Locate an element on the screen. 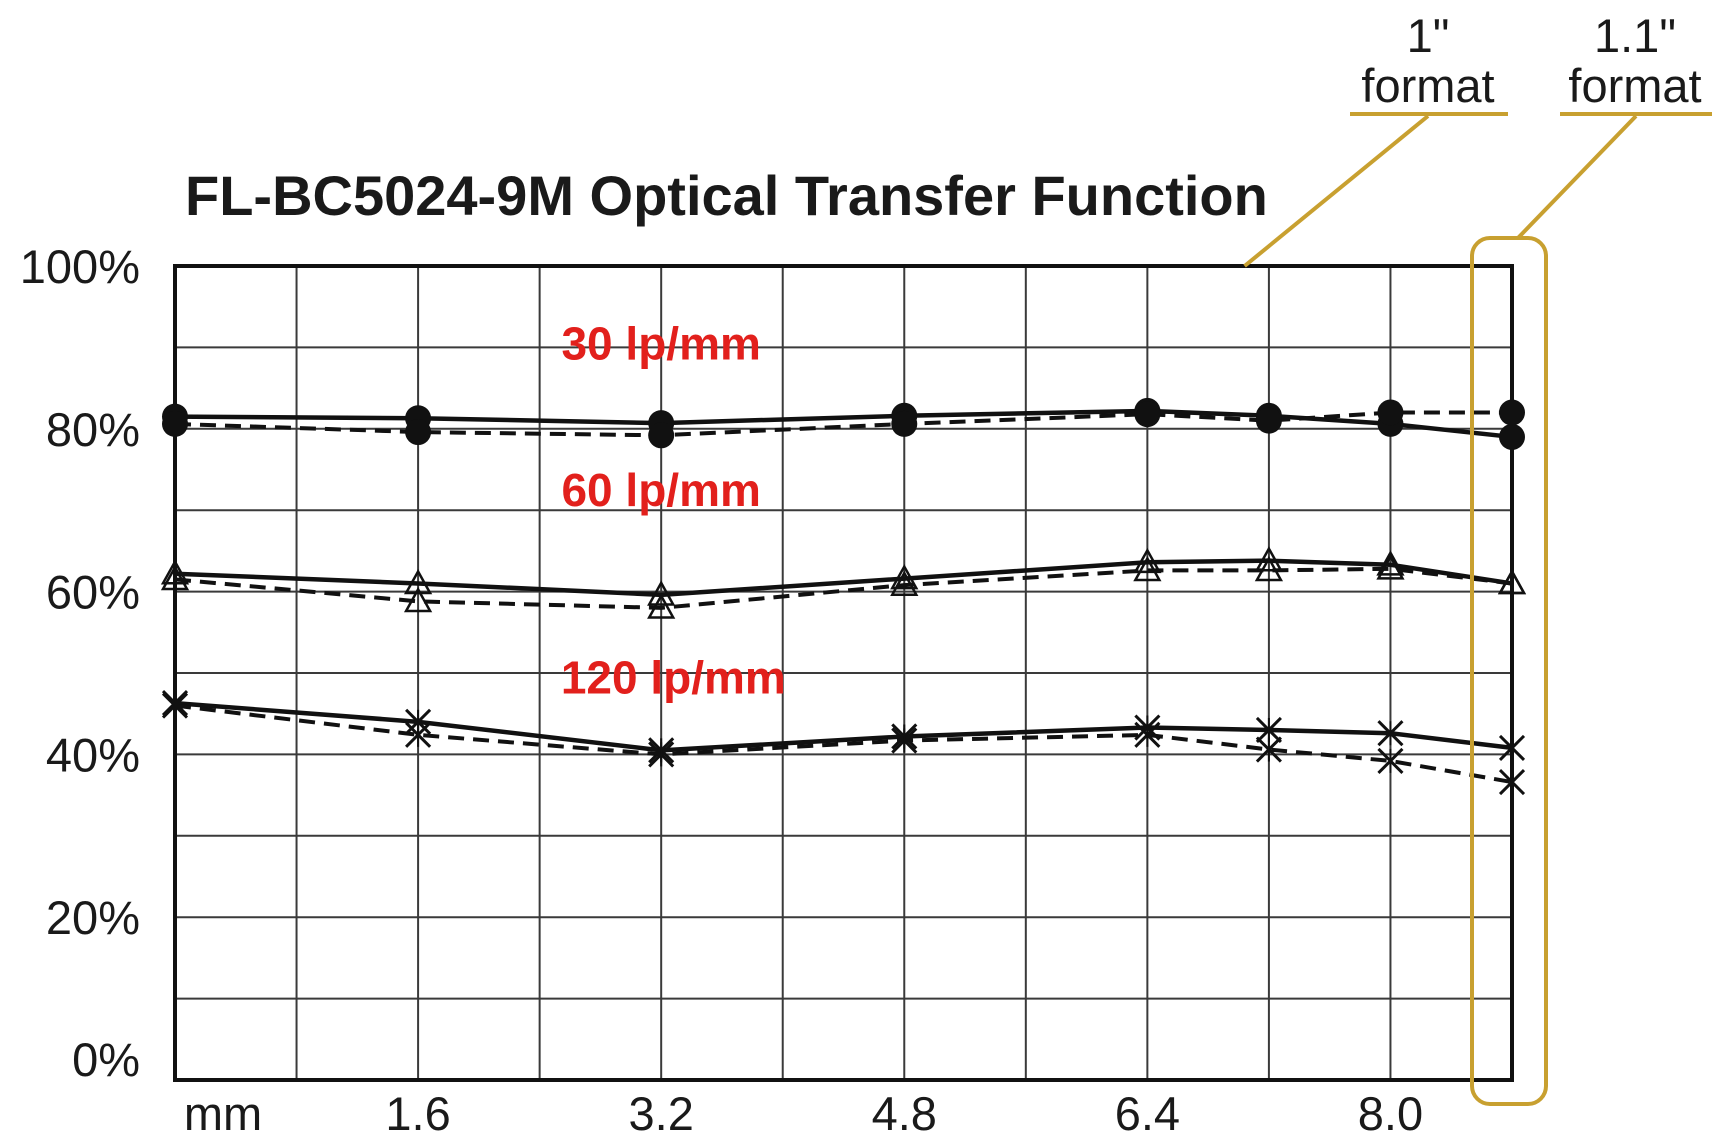  x-tick-label: 1.6 is located at coordinates (417, 1111).